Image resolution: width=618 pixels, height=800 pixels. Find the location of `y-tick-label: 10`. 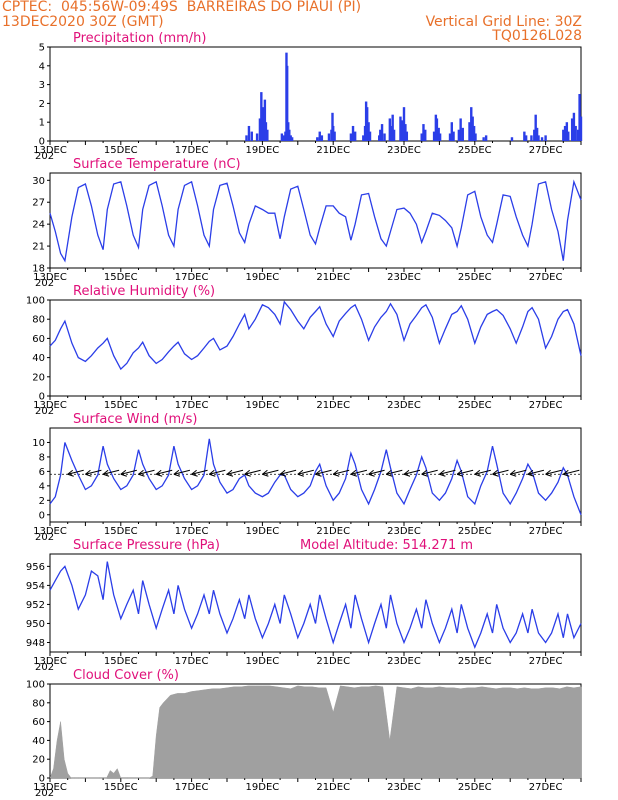

y-tick-label: 10 is located at coordinates (38, 443).